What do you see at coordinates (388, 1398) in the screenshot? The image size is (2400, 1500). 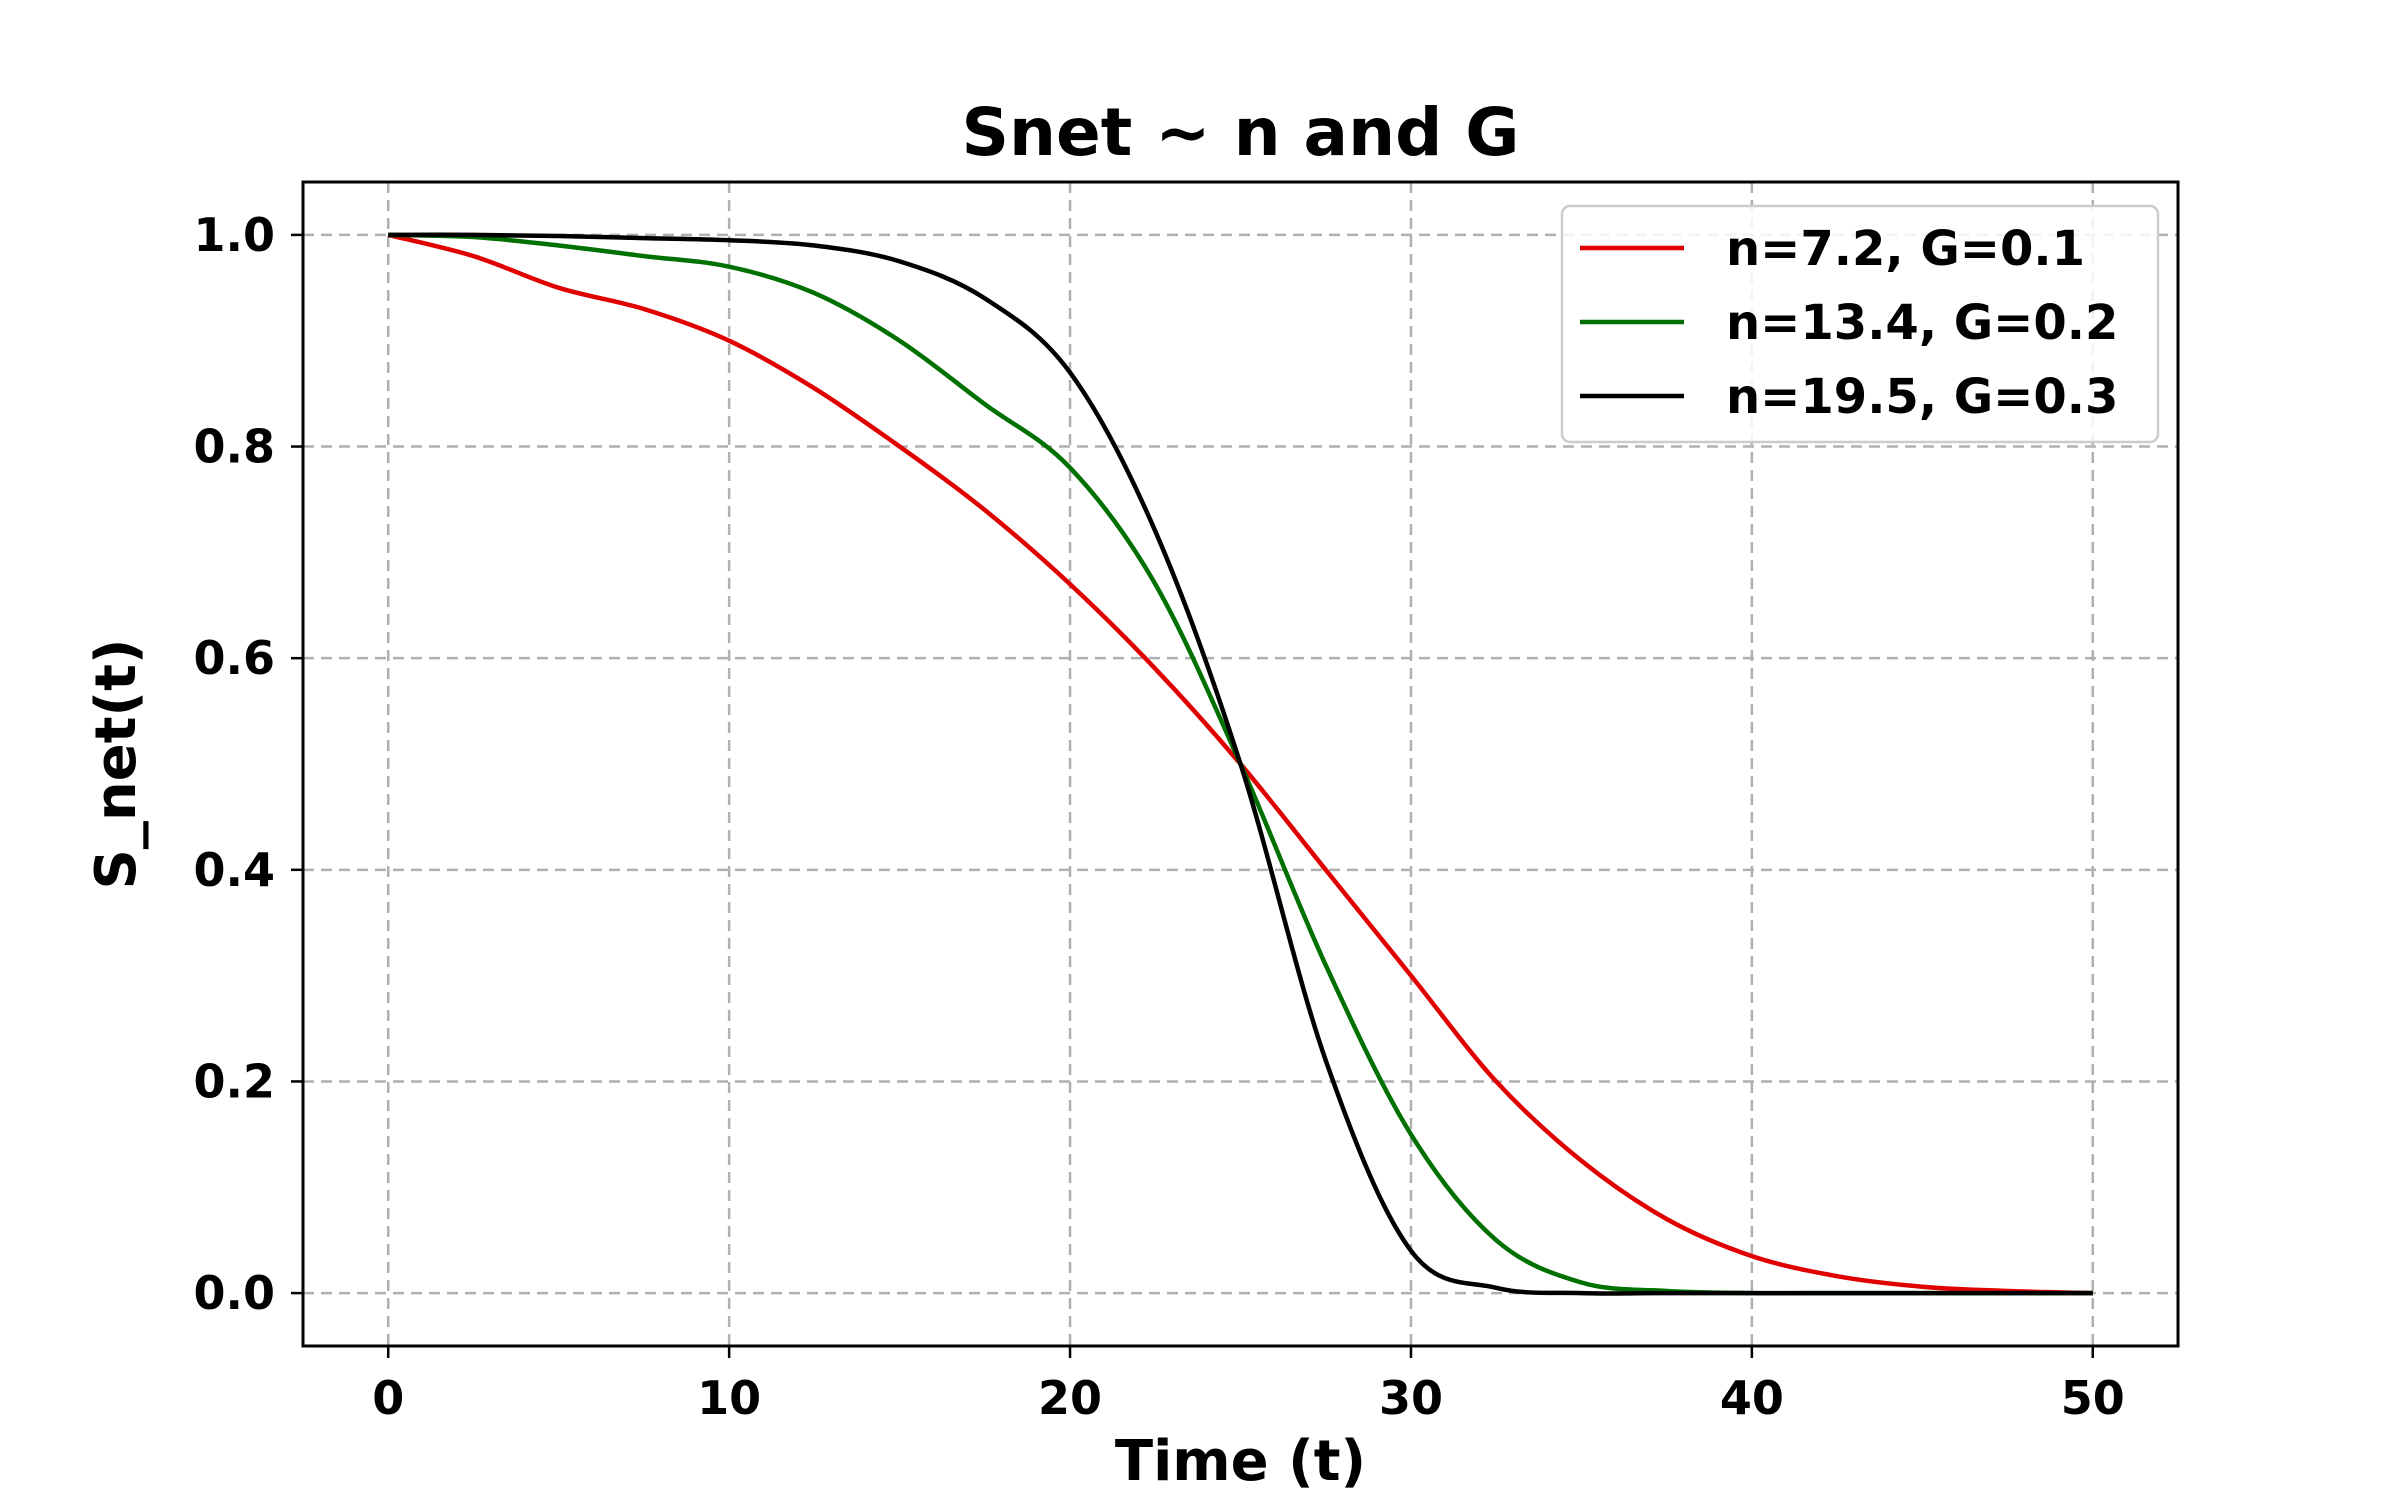 I see `x-tick-label: 0` at bounding box center [388, 1398].